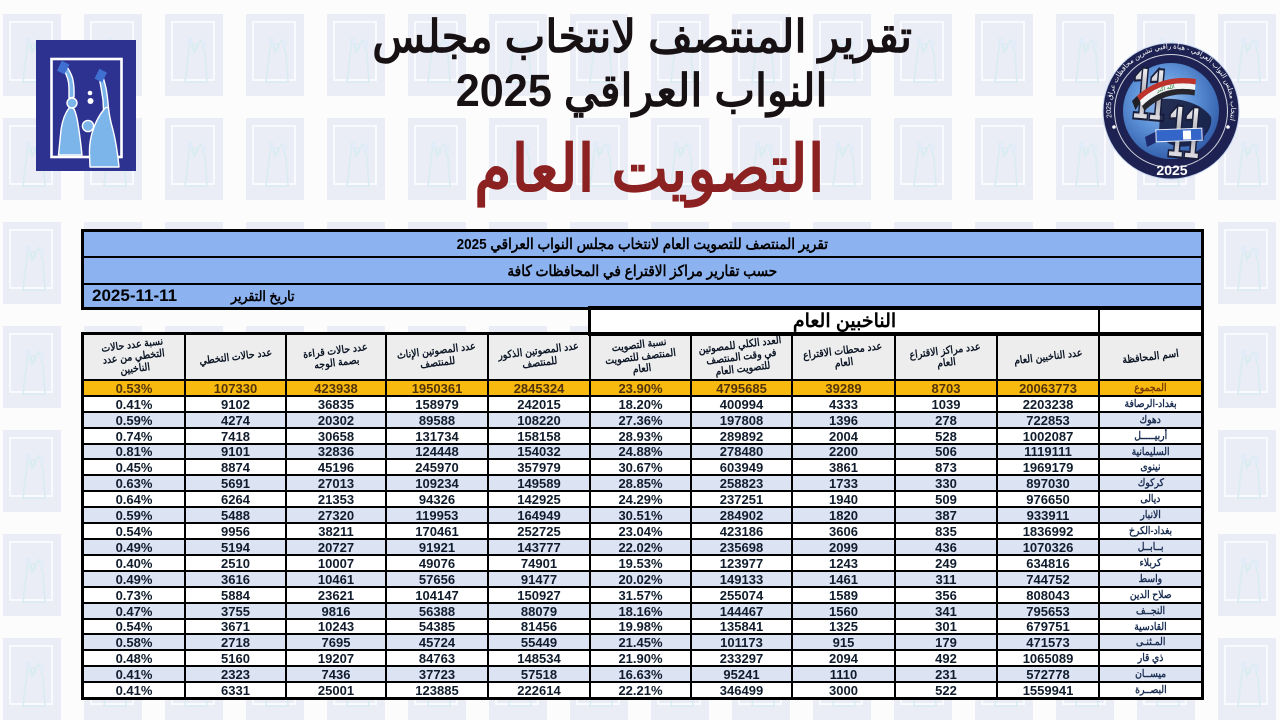 This screenshot has width=1280, height=720. What do you see at coordinates (1165, 88) in the screenshot?
I see `svg-text: الله اكبر` at bounding box center [1165, 88].